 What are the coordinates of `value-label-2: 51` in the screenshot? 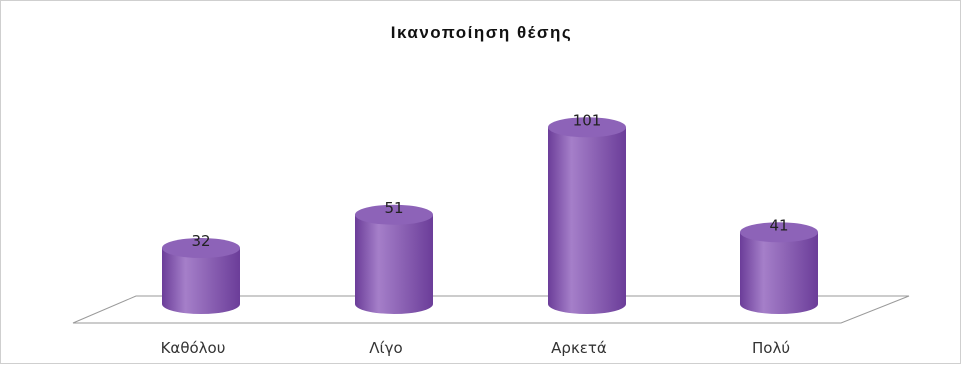 It's located at (393, 208).